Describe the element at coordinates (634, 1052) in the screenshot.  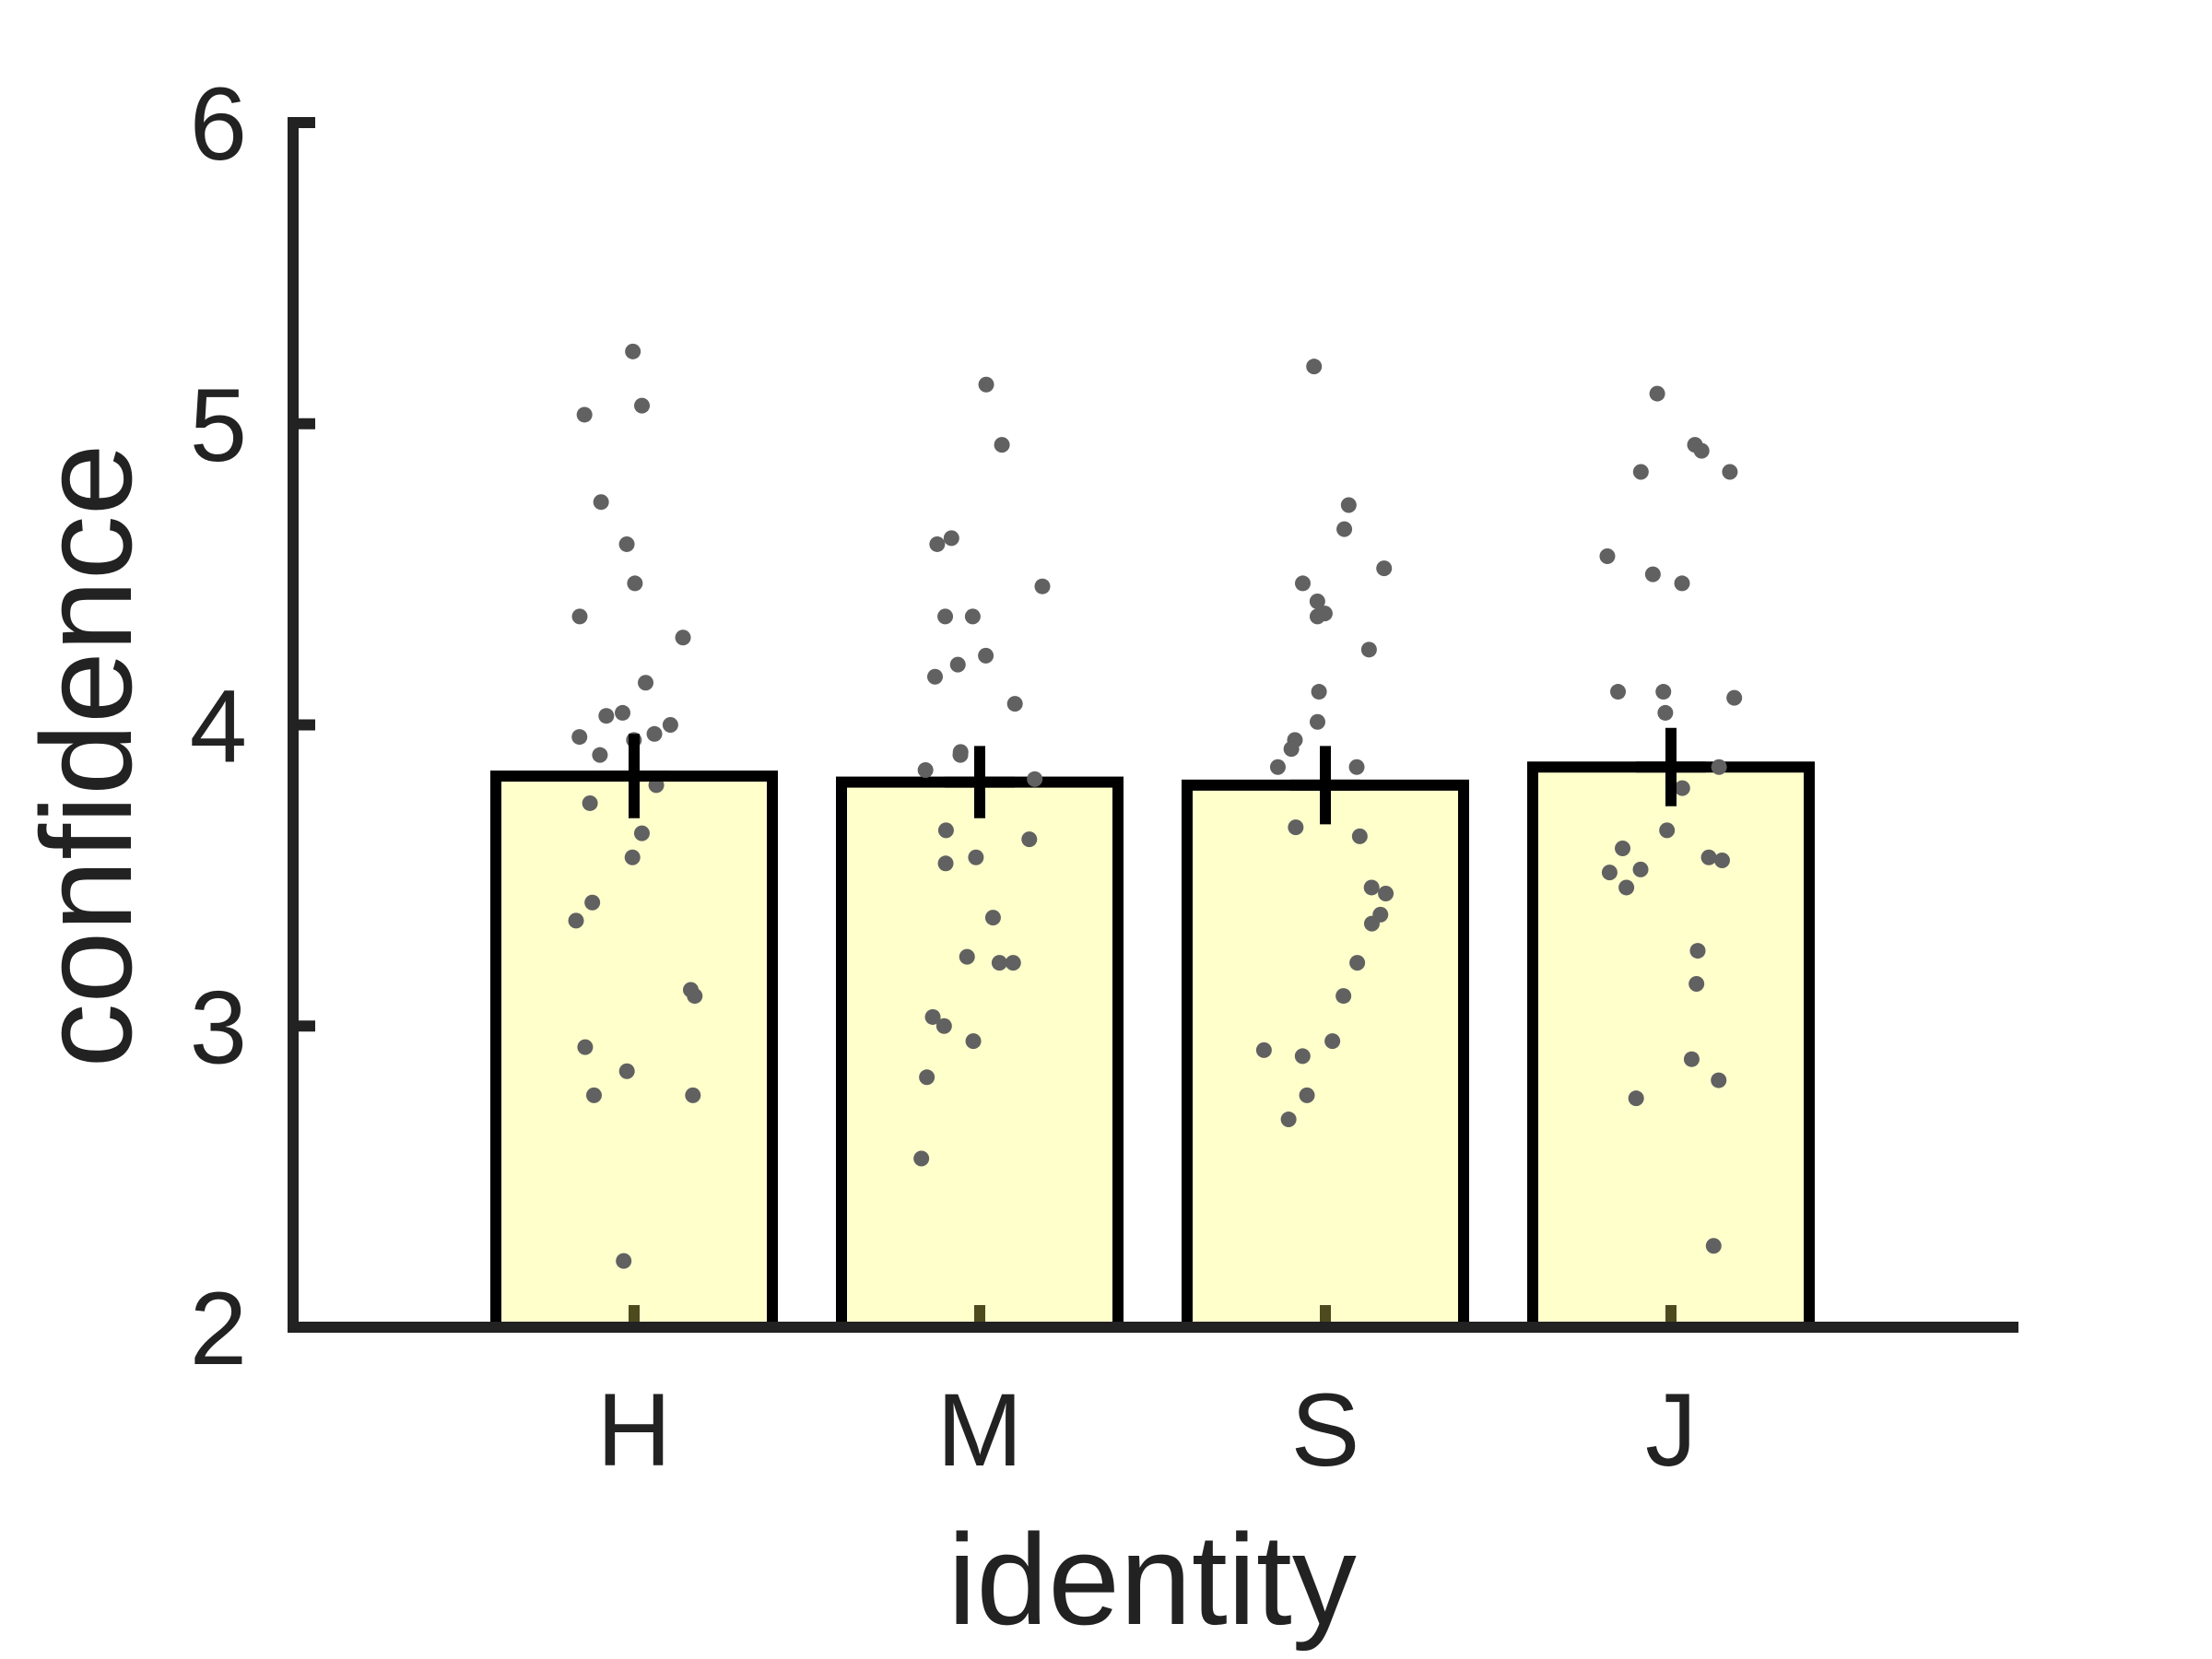
I see `bar-H` at that location.